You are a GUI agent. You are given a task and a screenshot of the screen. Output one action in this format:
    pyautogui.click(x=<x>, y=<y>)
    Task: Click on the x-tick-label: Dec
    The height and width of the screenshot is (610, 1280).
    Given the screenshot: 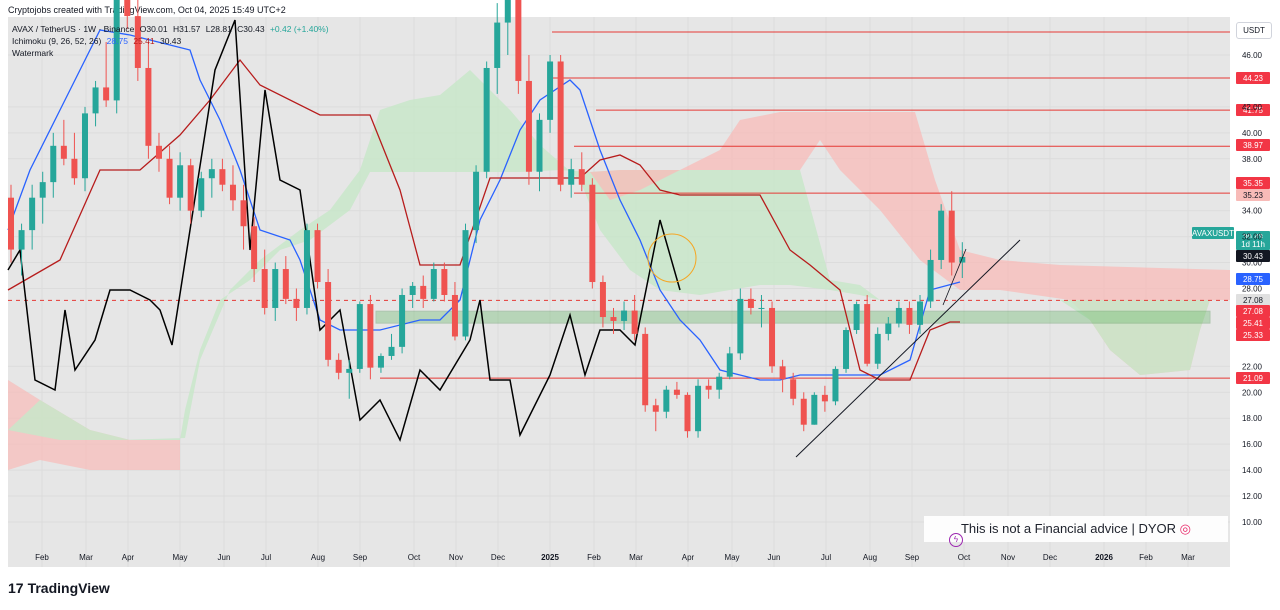 What is the action you would take?
    pyautogui.click(x=1050, y=557)
    